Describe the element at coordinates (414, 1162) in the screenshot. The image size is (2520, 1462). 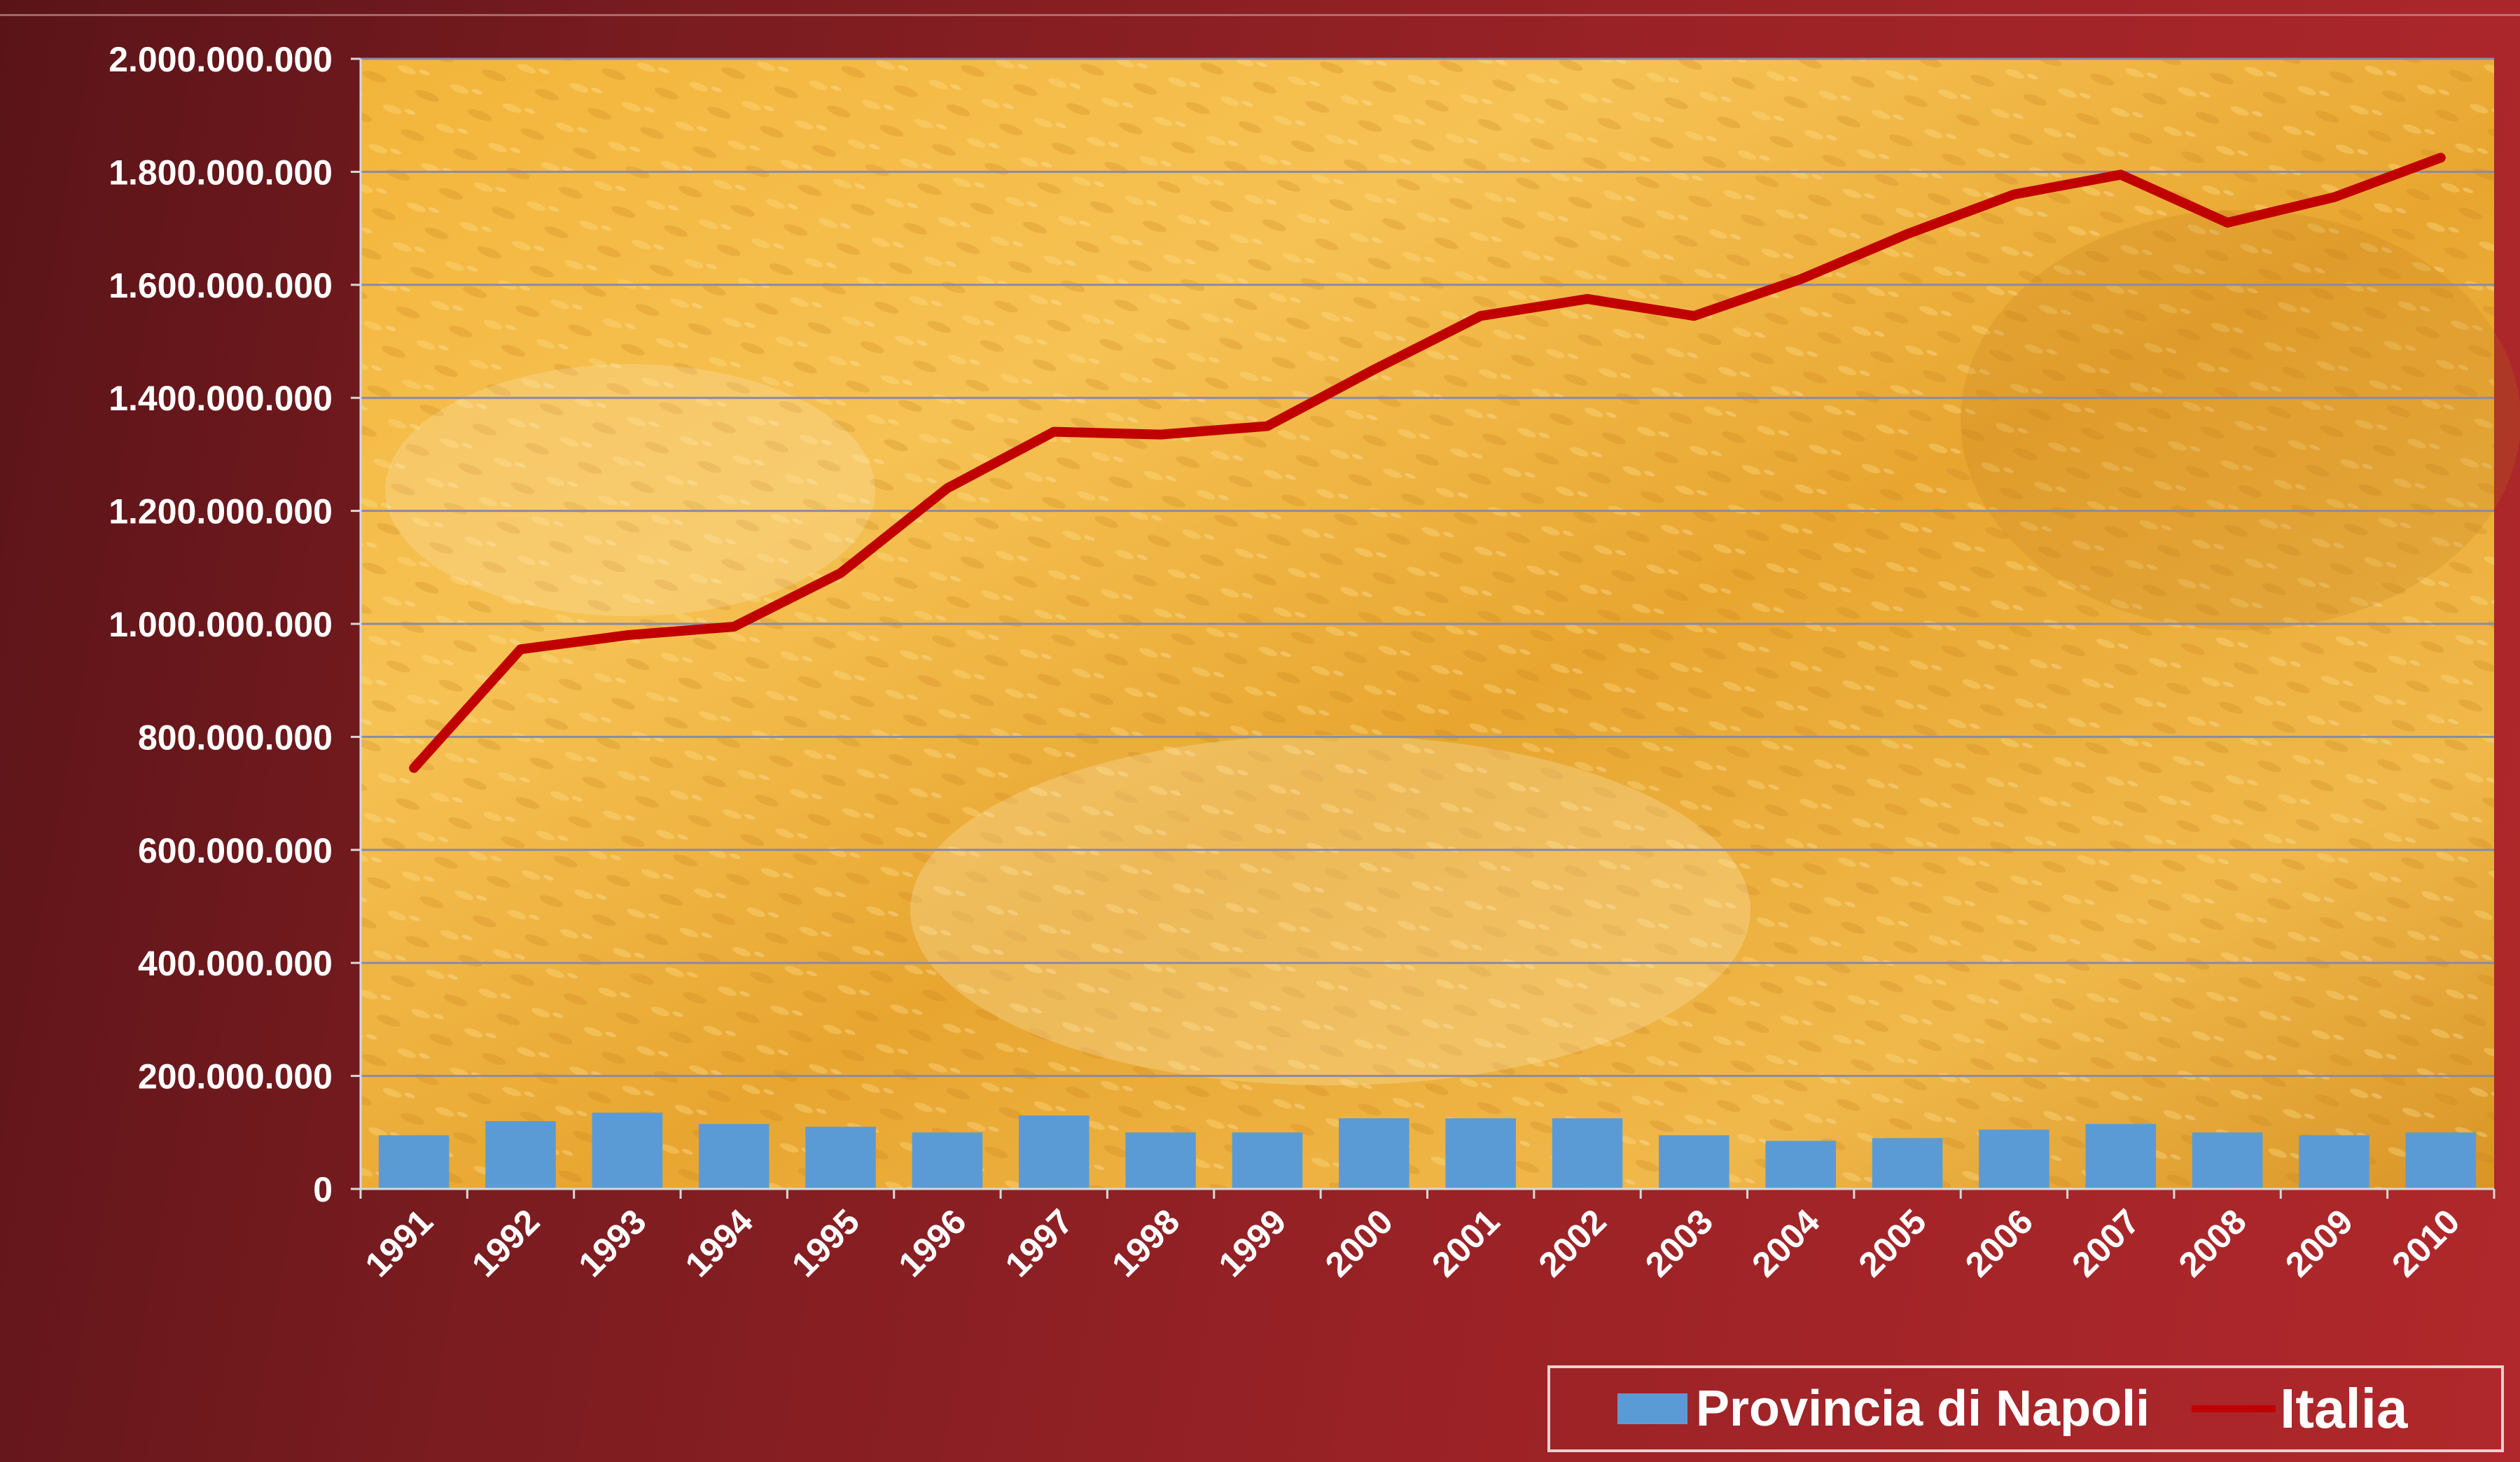
I see `bar-provincia-1991` at that location.